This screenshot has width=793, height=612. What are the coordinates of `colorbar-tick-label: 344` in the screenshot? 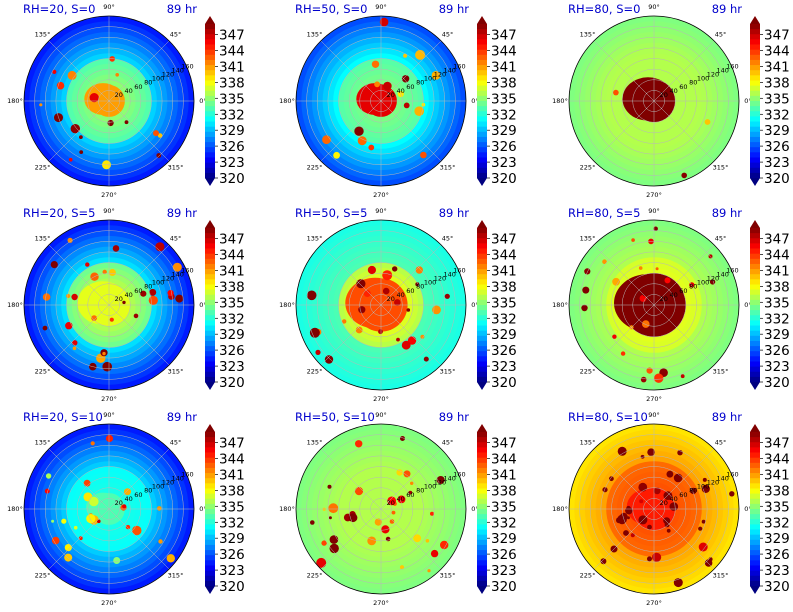 It's located at (504, 52).